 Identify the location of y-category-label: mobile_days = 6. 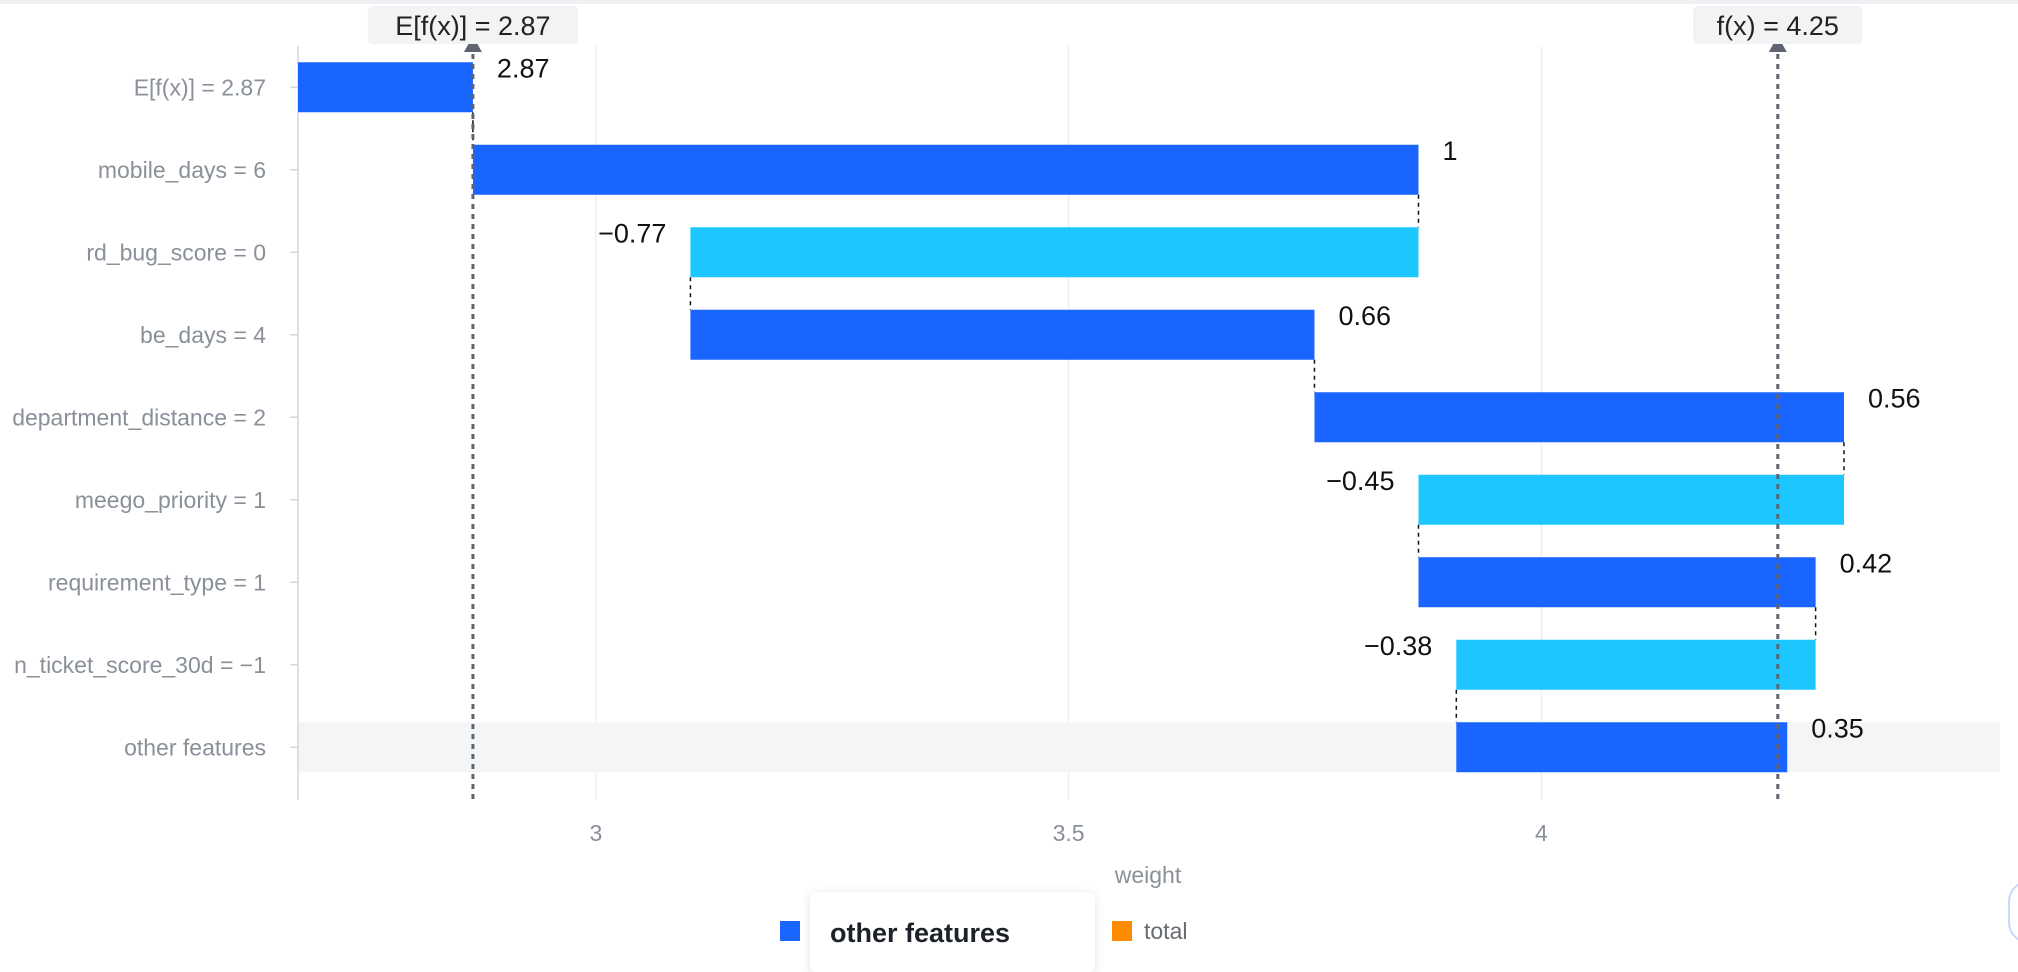
(182, 170).